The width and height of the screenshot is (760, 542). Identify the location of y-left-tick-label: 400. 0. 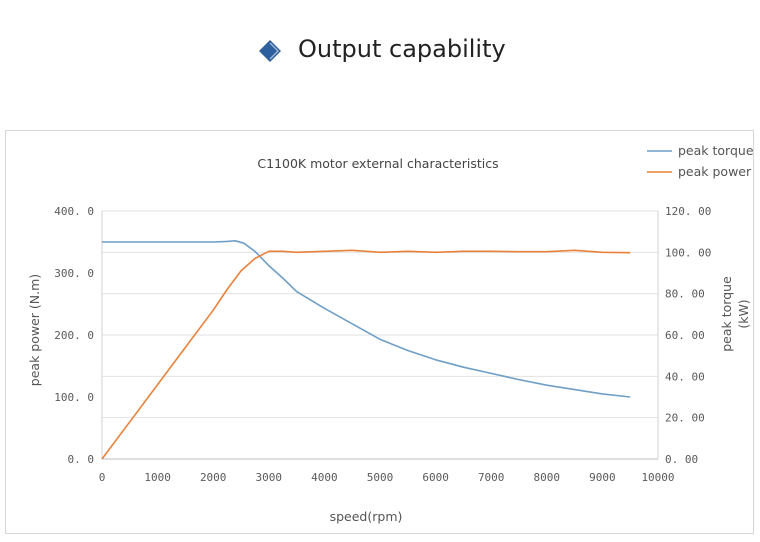
(74, 211).